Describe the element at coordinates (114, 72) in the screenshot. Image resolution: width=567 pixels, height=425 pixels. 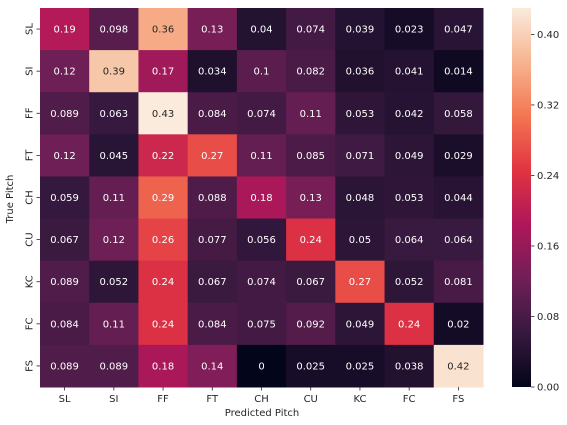
I see `cell-value-label: 0.39` at that location.